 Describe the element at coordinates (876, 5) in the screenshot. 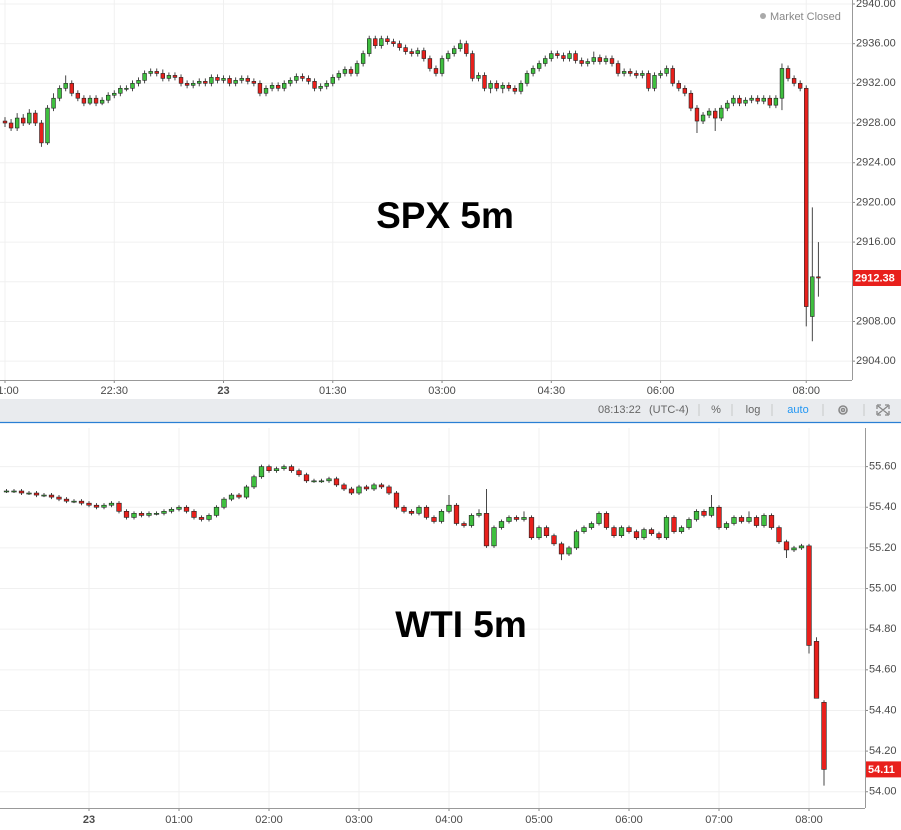

I see `y-tick-label: 2940.00` at that location.